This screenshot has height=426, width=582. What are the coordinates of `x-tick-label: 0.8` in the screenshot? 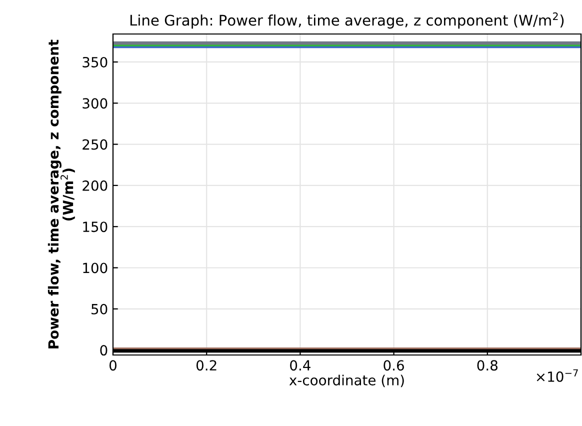 It's located at (487, 365).